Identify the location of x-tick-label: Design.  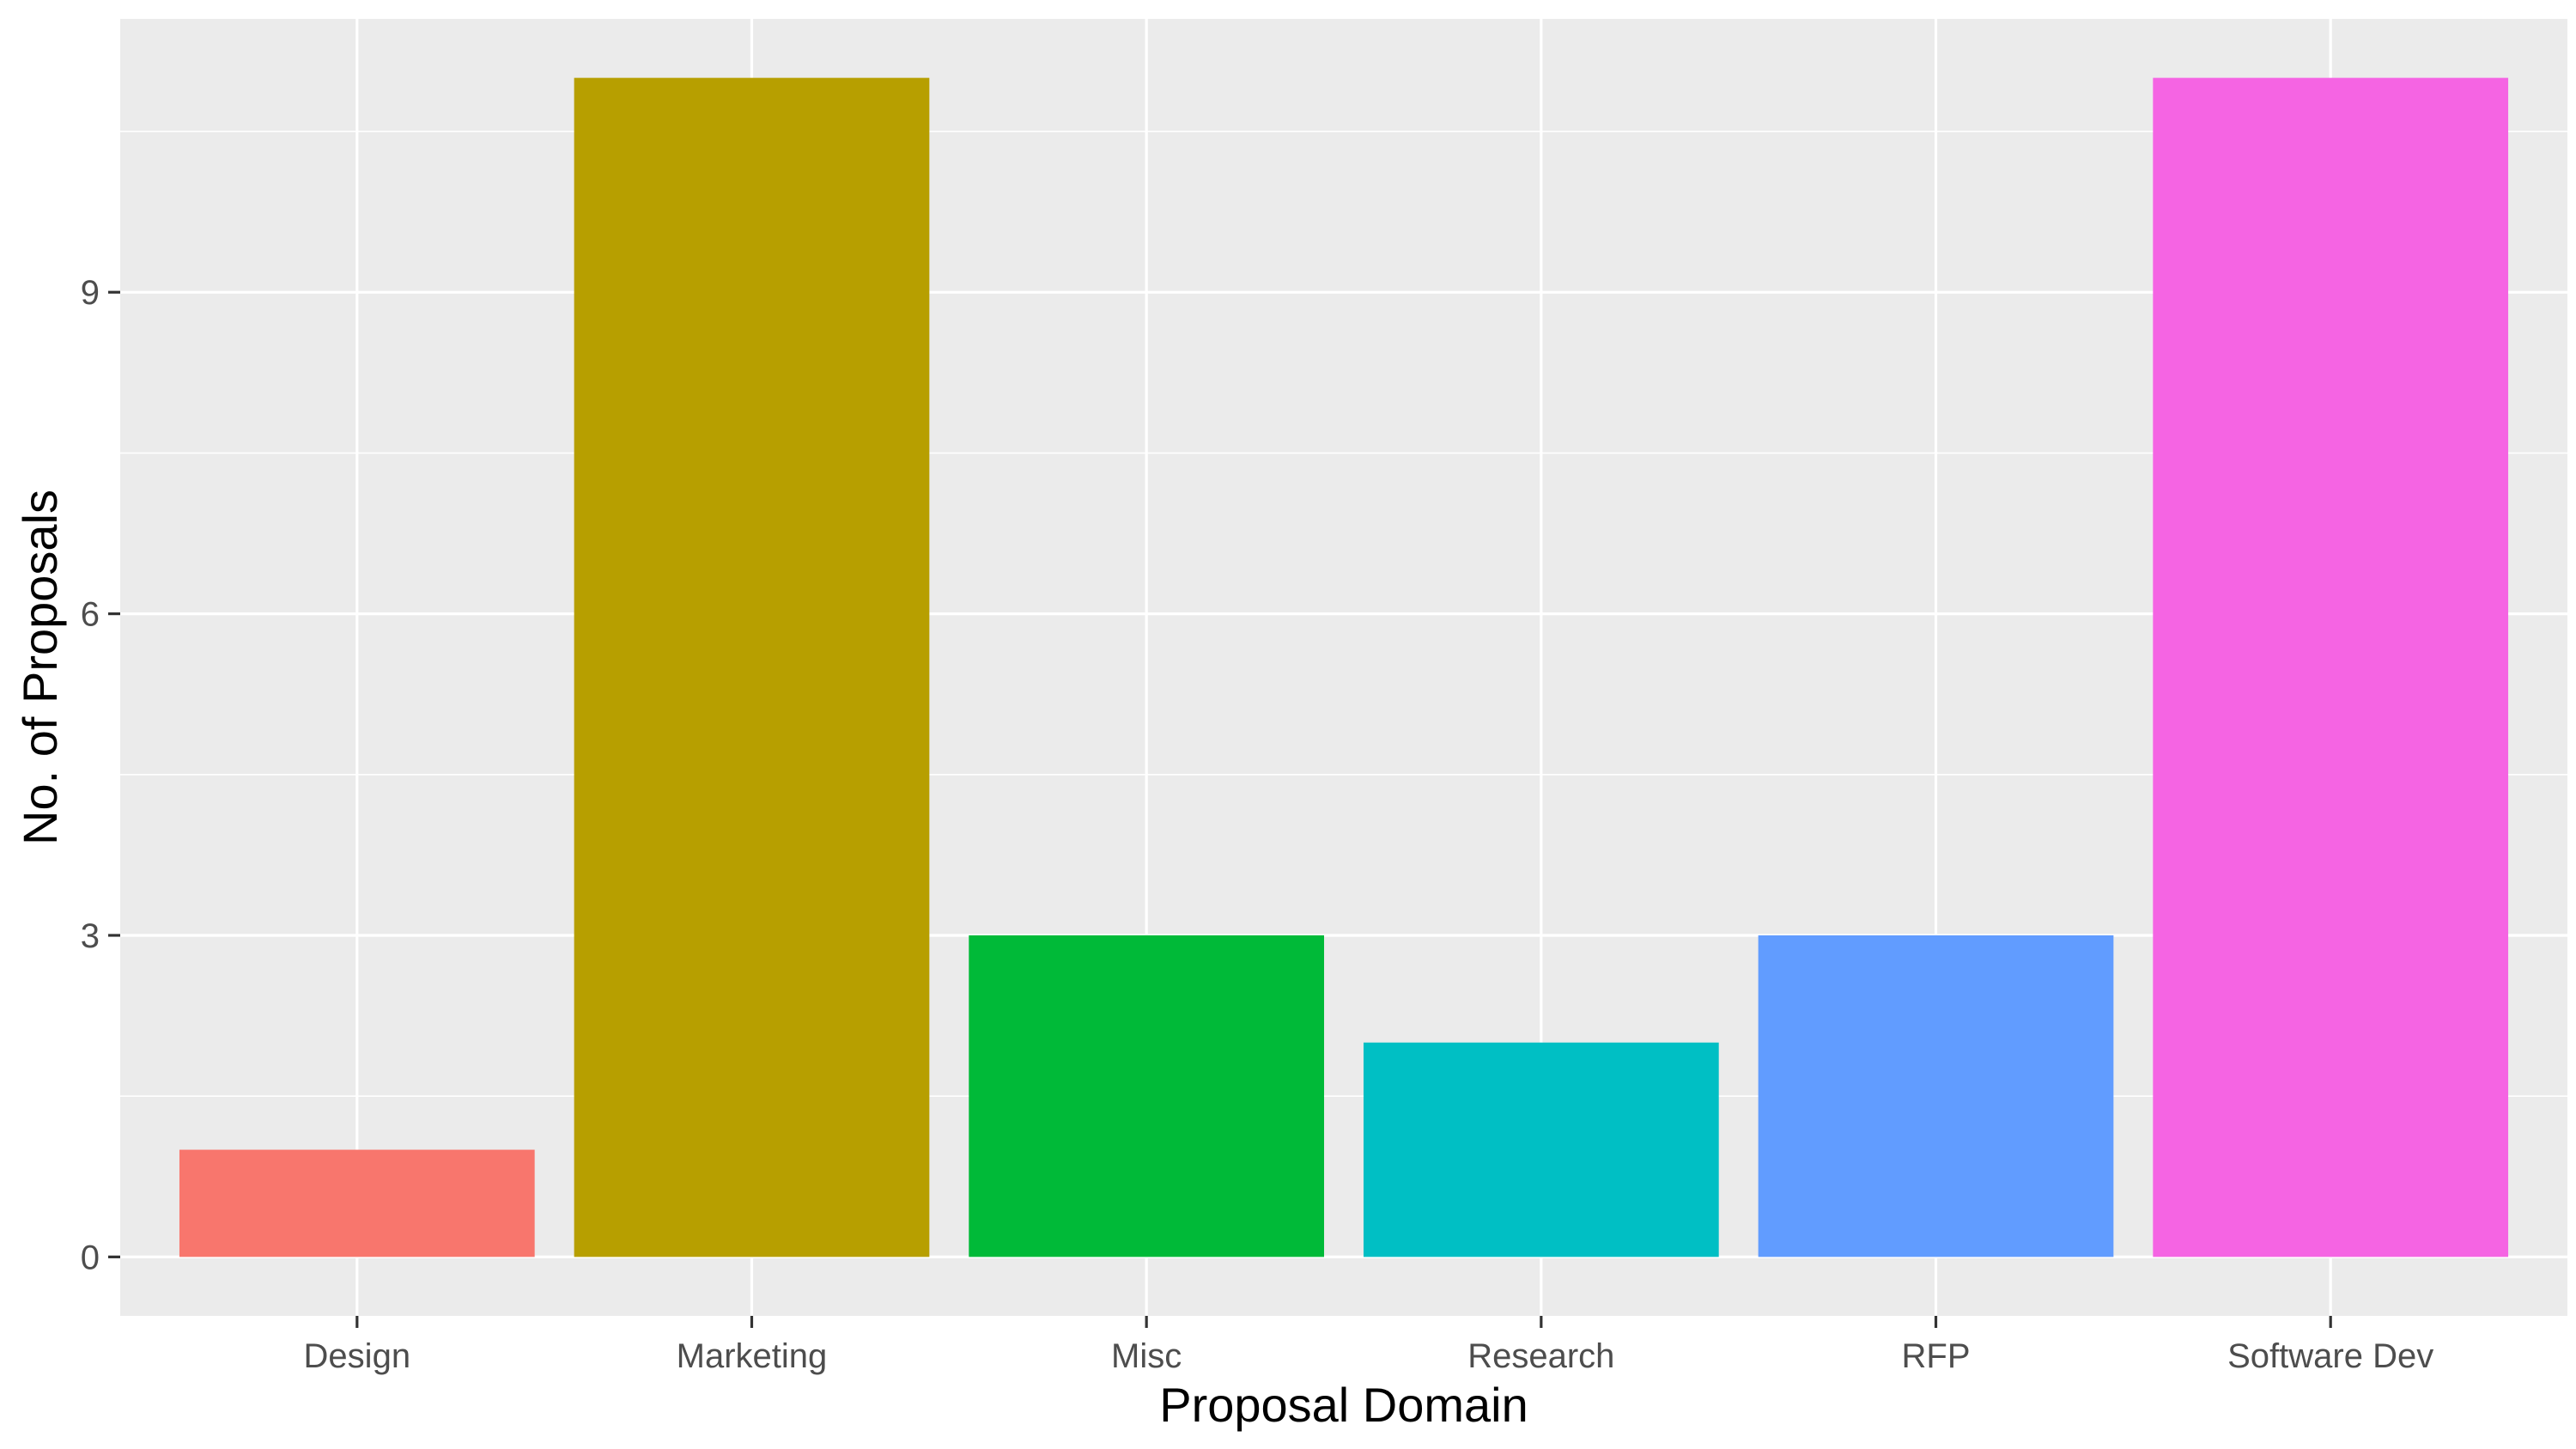
(357, 1356).